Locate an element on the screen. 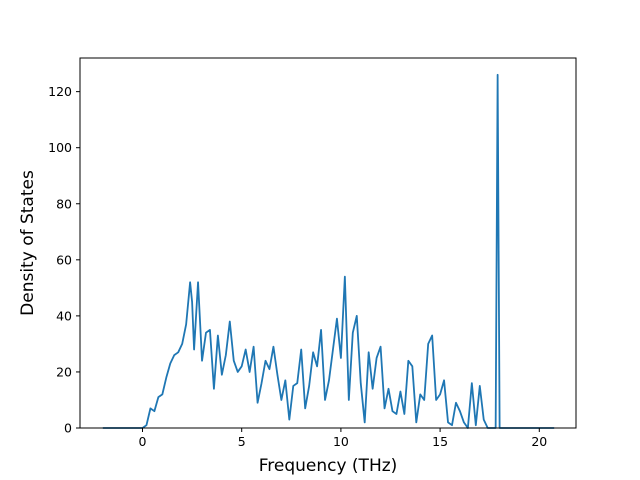 The width and height of the screenshot is (640, 480). y-axis-label: Density of States is located at coordinates (28, 243).